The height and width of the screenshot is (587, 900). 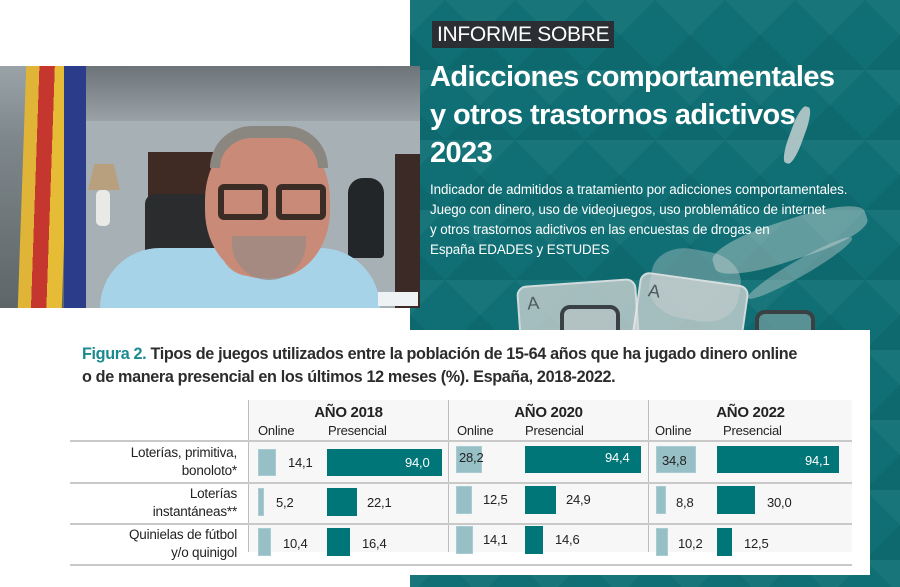 I want to click on bar-presencial-2020-loterias, so click(x=583, y=459).